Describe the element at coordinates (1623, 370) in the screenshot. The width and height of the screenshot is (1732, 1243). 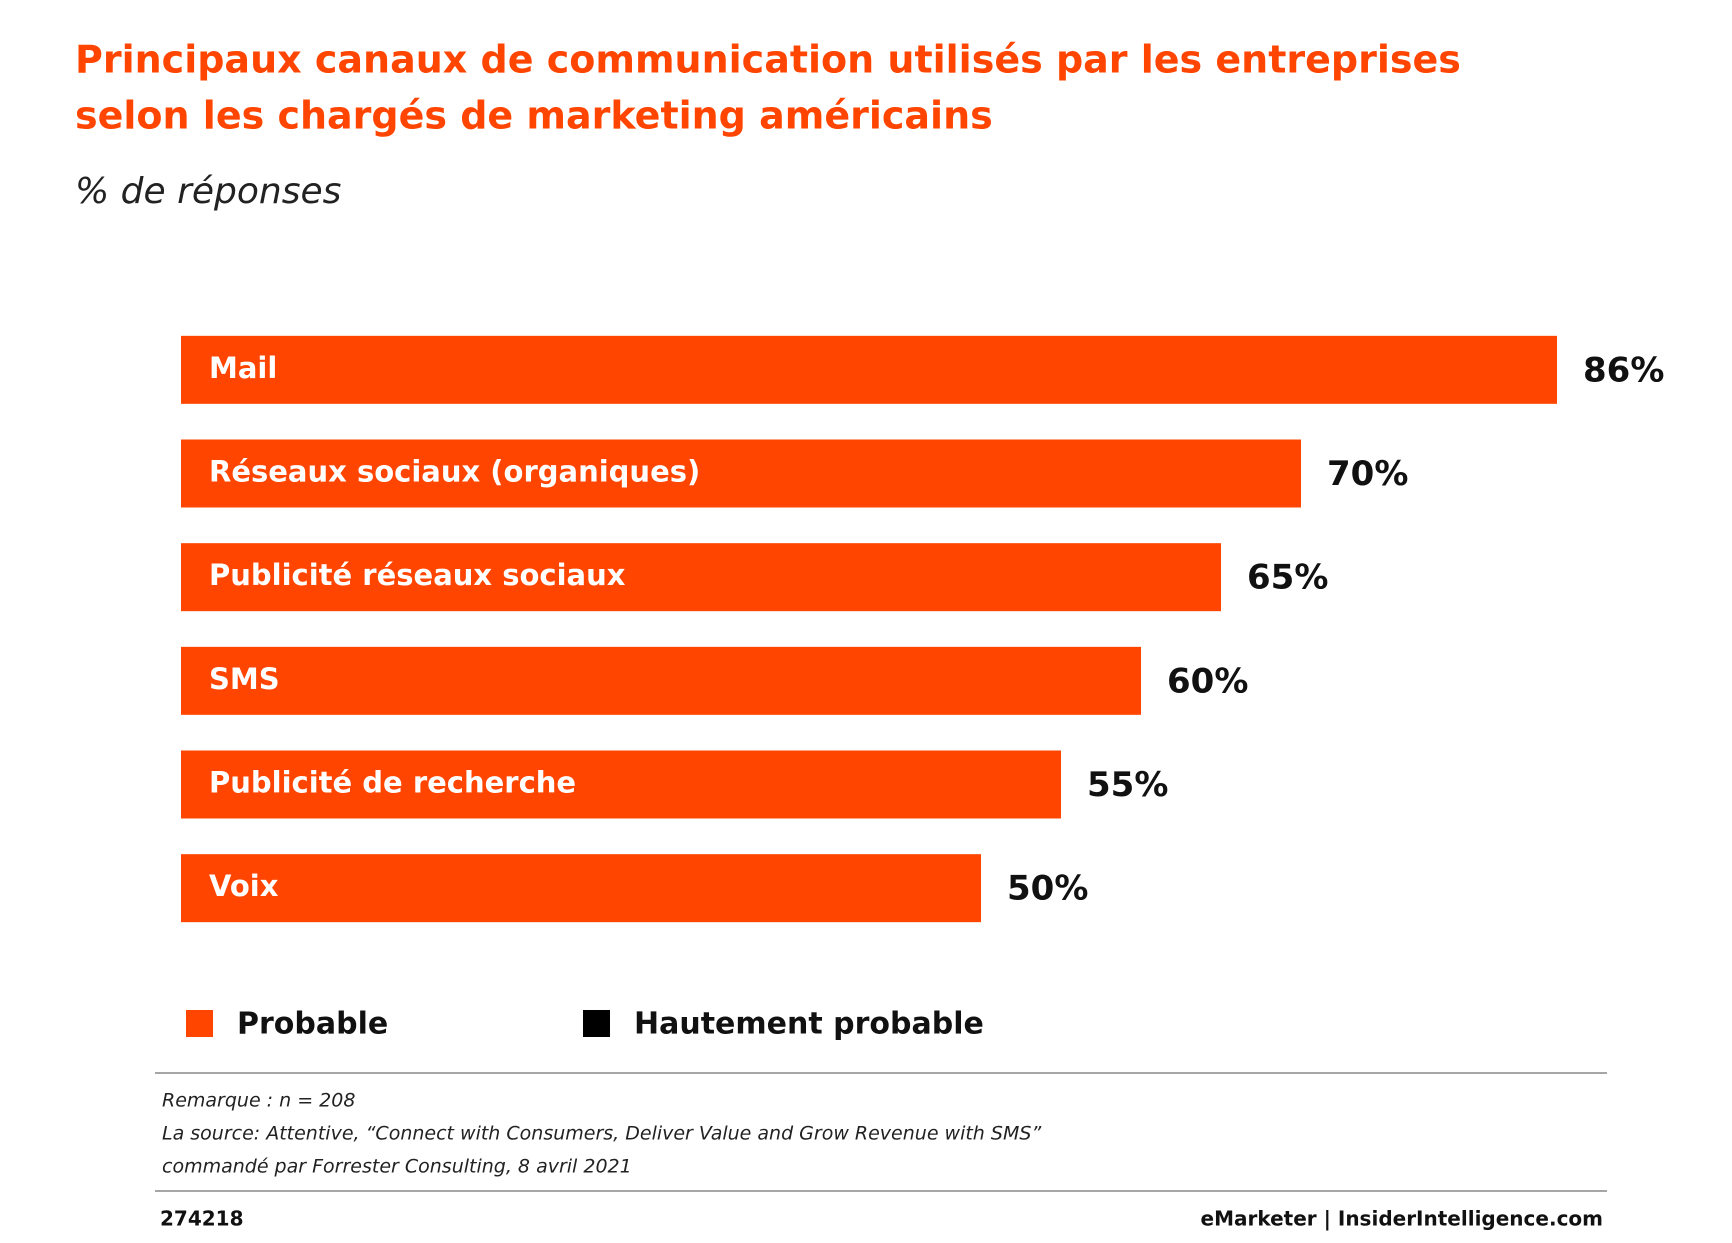
I see `value-label: 86%` at that location.